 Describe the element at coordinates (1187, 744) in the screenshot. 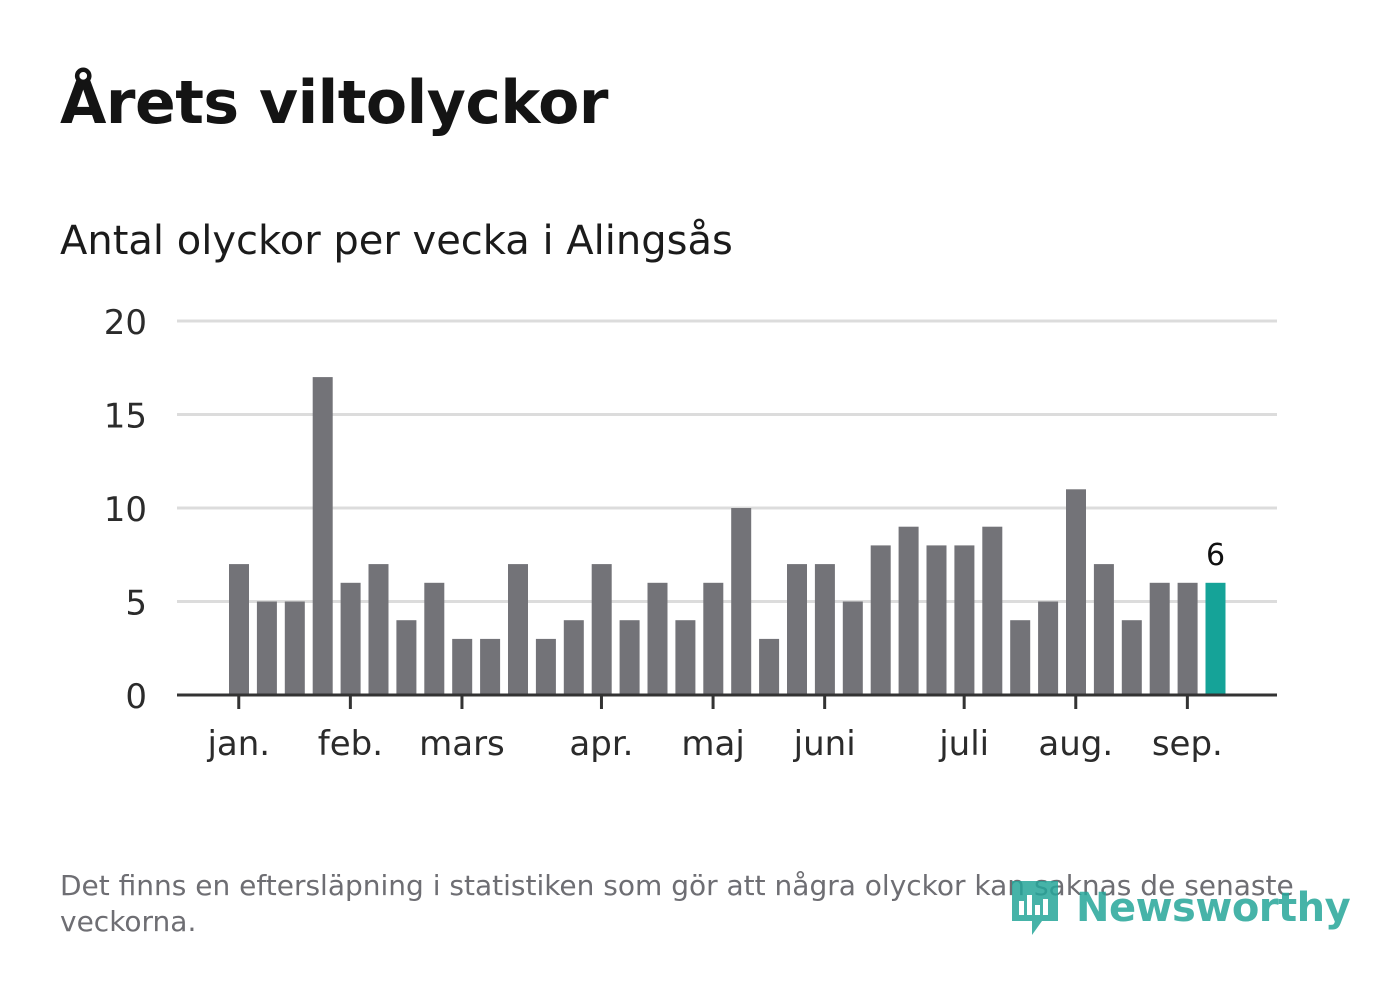

I see `x-tick-label: sep.` at that location.